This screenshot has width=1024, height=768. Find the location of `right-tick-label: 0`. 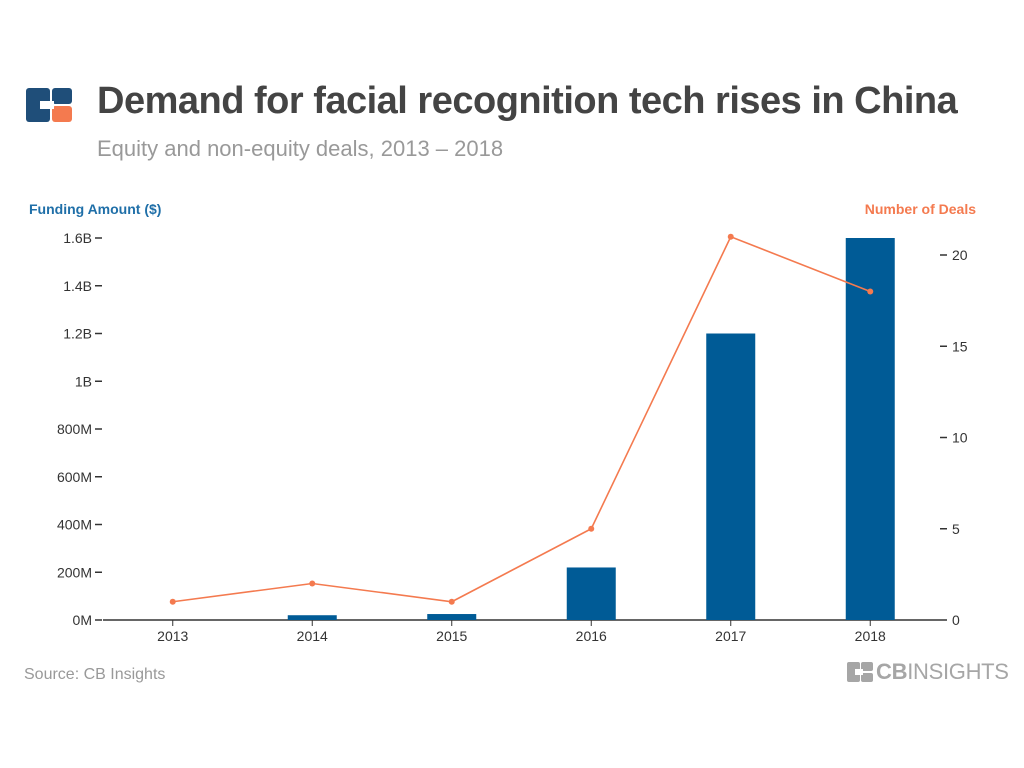

right-tick-label: 0 is located at coordinates (956, 620).